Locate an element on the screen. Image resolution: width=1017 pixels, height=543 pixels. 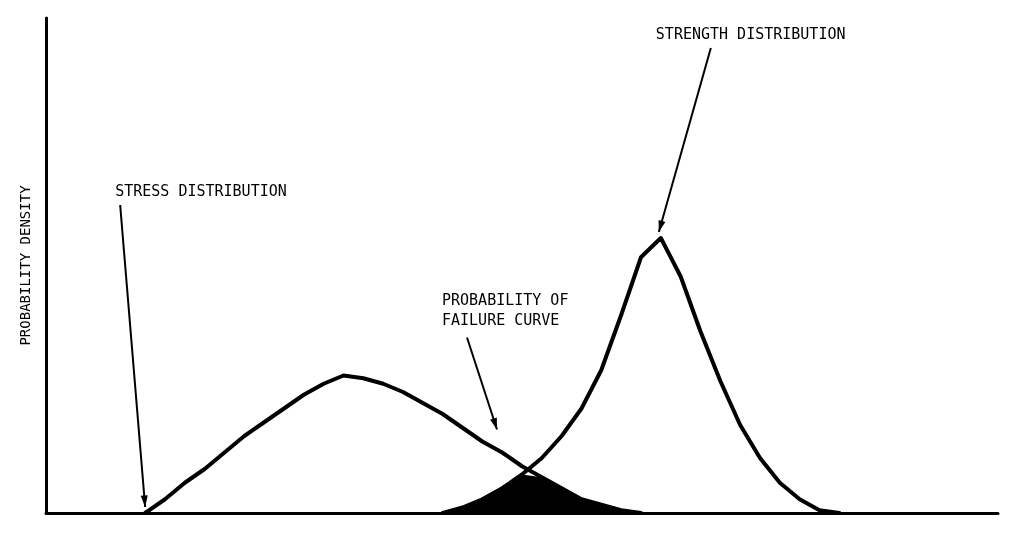
annotation: PROBABILITY OF FAILURE CURVE is located at coordinates (510, 309).